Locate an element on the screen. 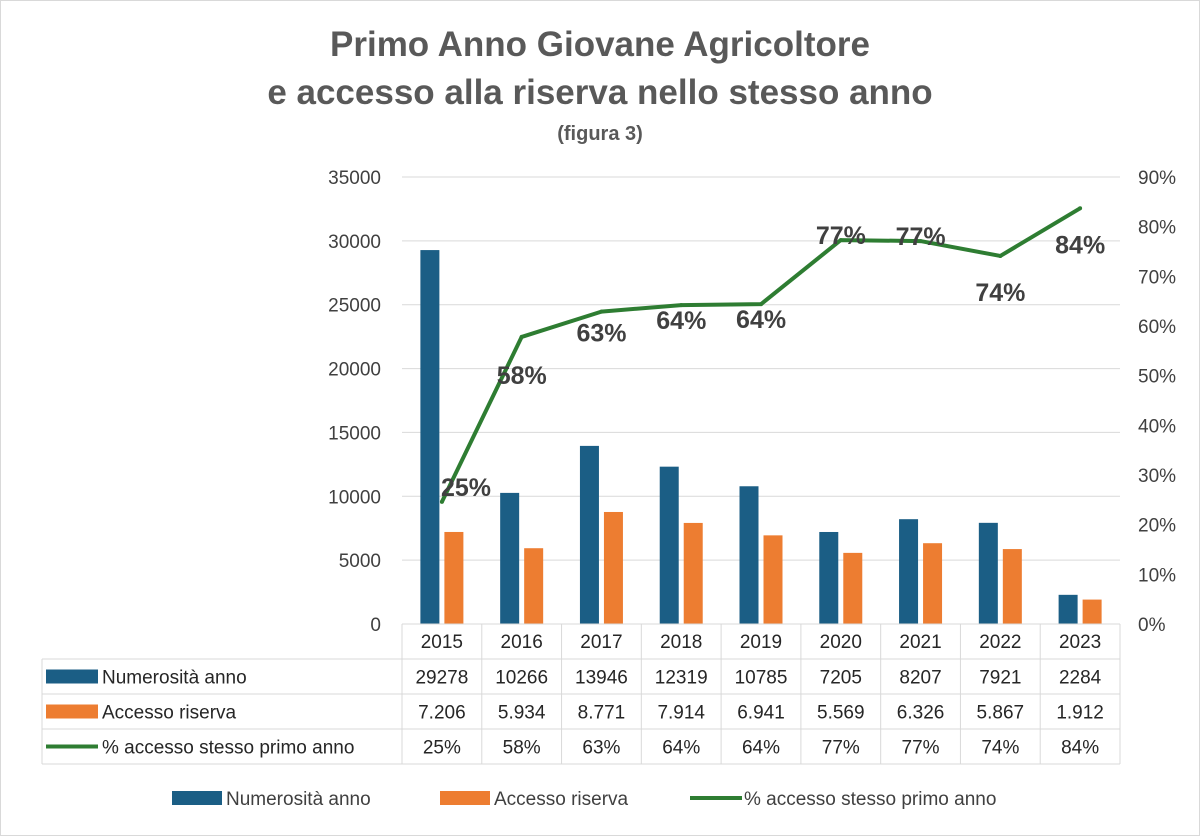 This screenshot has height=836, width=1200. x-tick-label: 2020 is located at coordinates (841, 642).